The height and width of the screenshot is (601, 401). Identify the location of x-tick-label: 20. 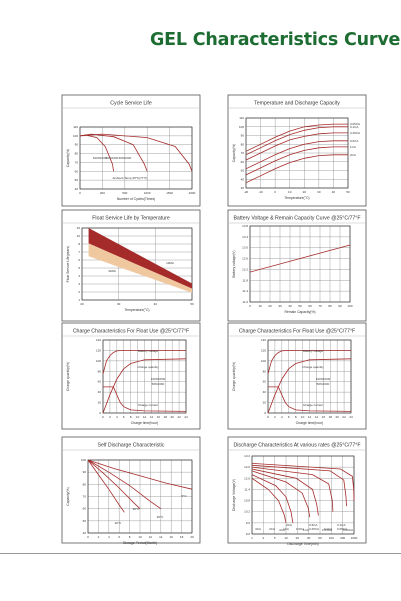
(192, 537).